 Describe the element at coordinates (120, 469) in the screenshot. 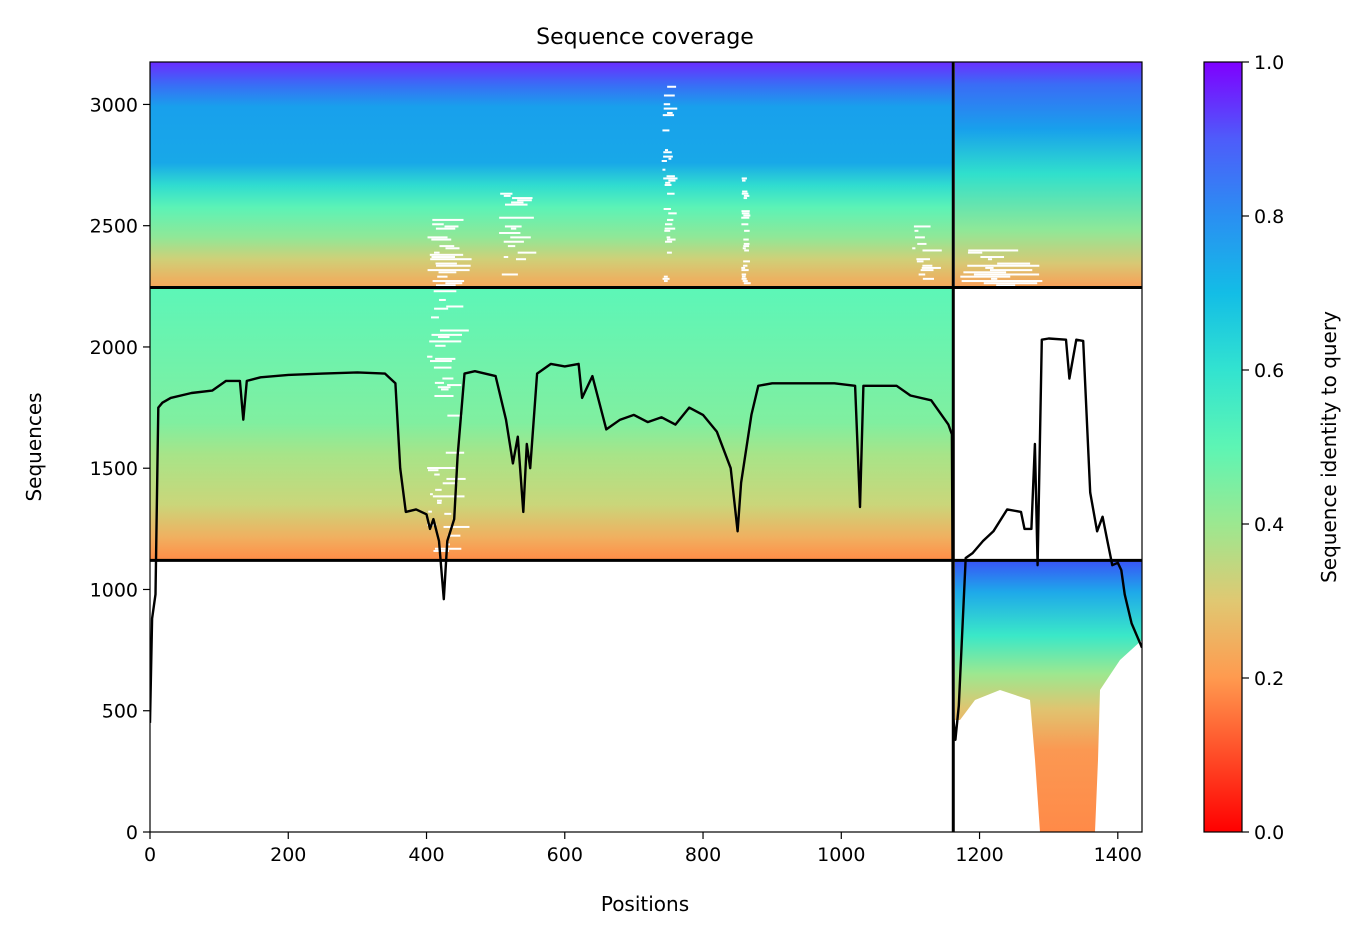

I see `y-axis: 0 500 1000 1500 2000 2500 3000` at that location.